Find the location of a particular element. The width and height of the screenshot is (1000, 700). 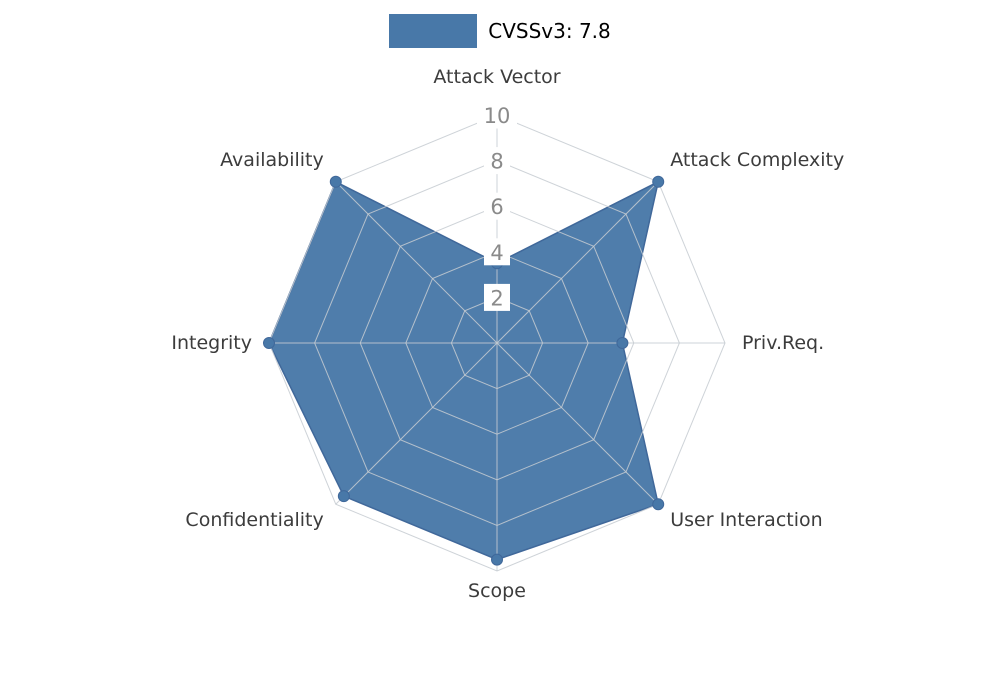

axis-label: Attack Vector is located at coordinates (496, 77).